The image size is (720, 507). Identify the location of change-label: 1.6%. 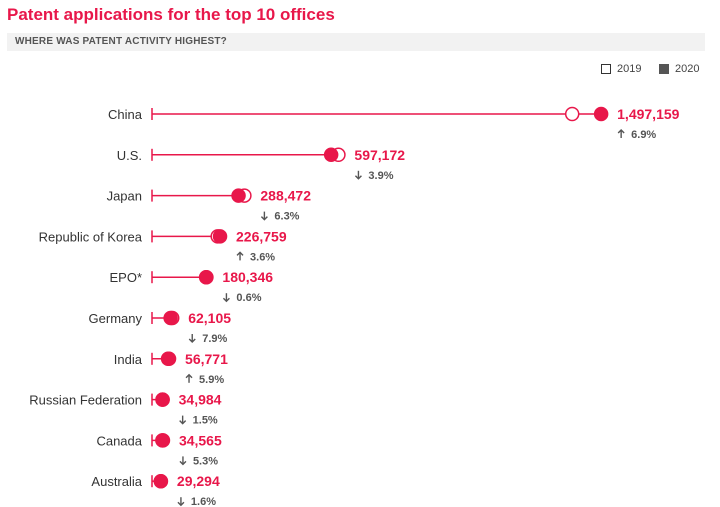
(203, 501).